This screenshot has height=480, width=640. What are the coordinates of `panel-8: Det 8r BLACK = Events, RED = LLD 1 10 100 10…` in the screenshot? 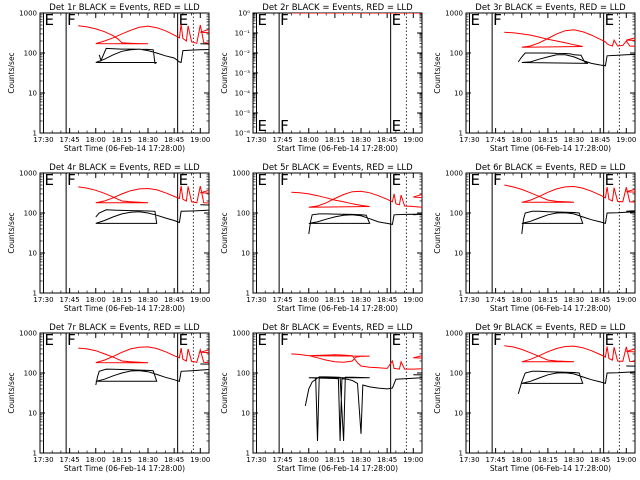 It's located at (321, 398).